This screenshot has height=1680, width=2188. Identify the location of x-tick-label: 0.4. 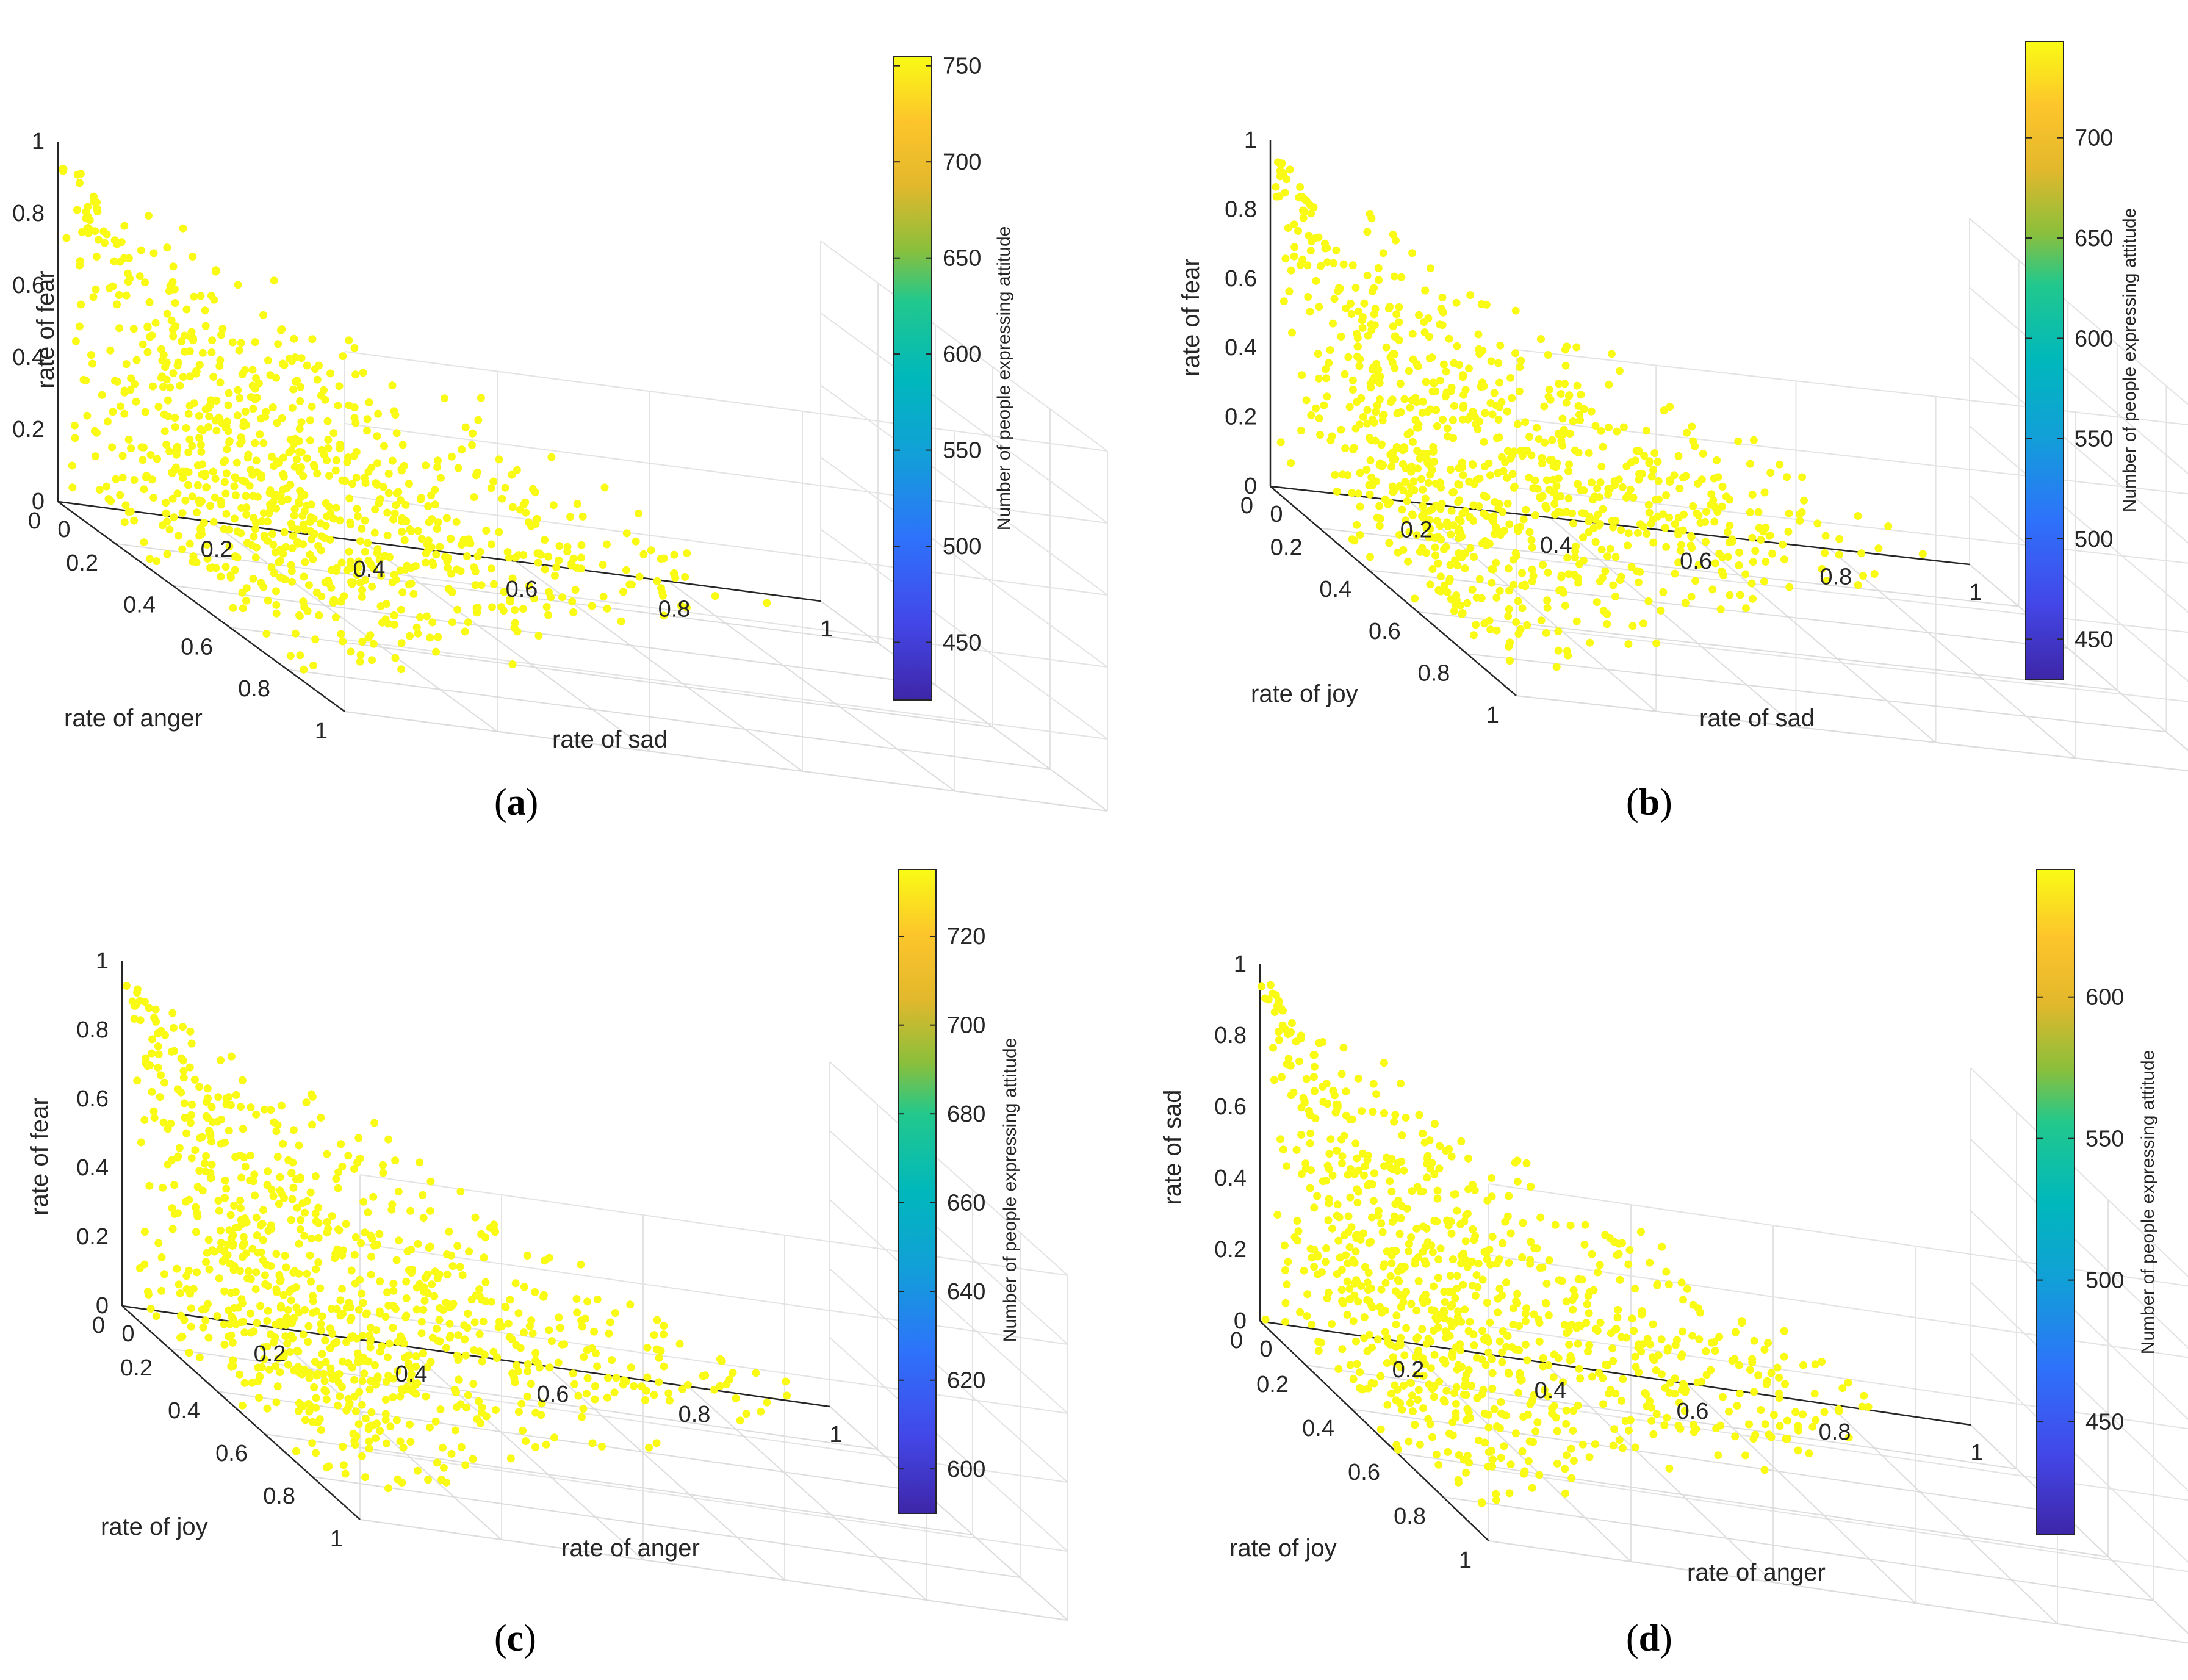
(139, 605).